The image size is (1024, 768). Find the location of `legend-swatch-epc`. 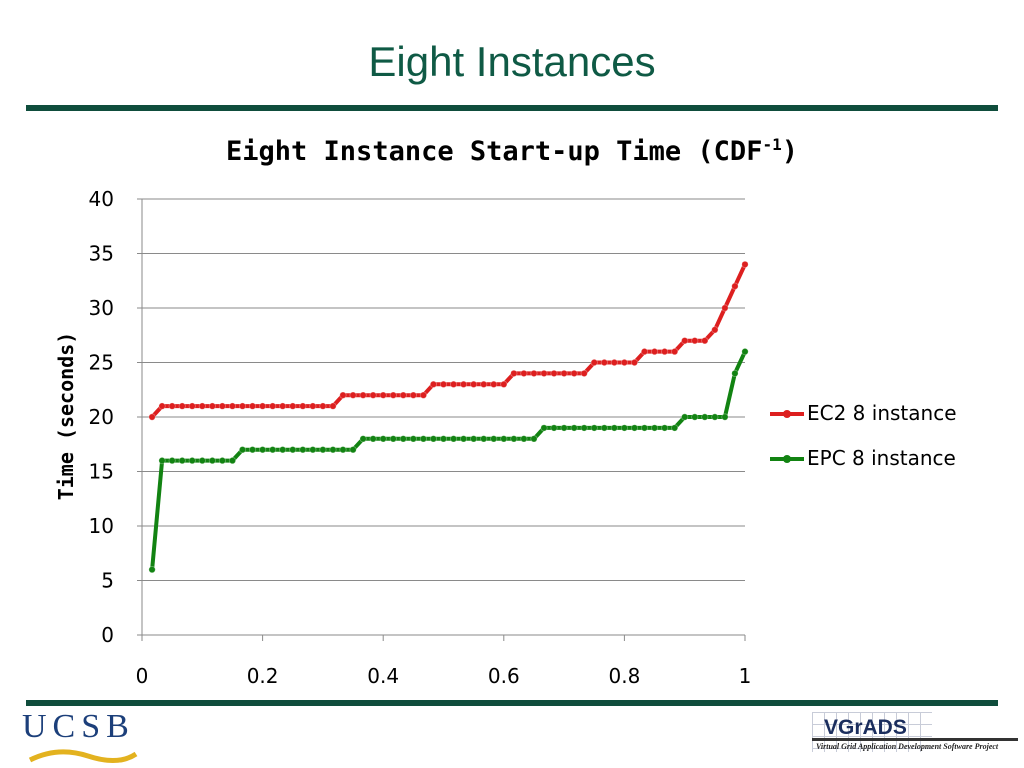

legend-swatch-epc is located at coordinates (787, 459).